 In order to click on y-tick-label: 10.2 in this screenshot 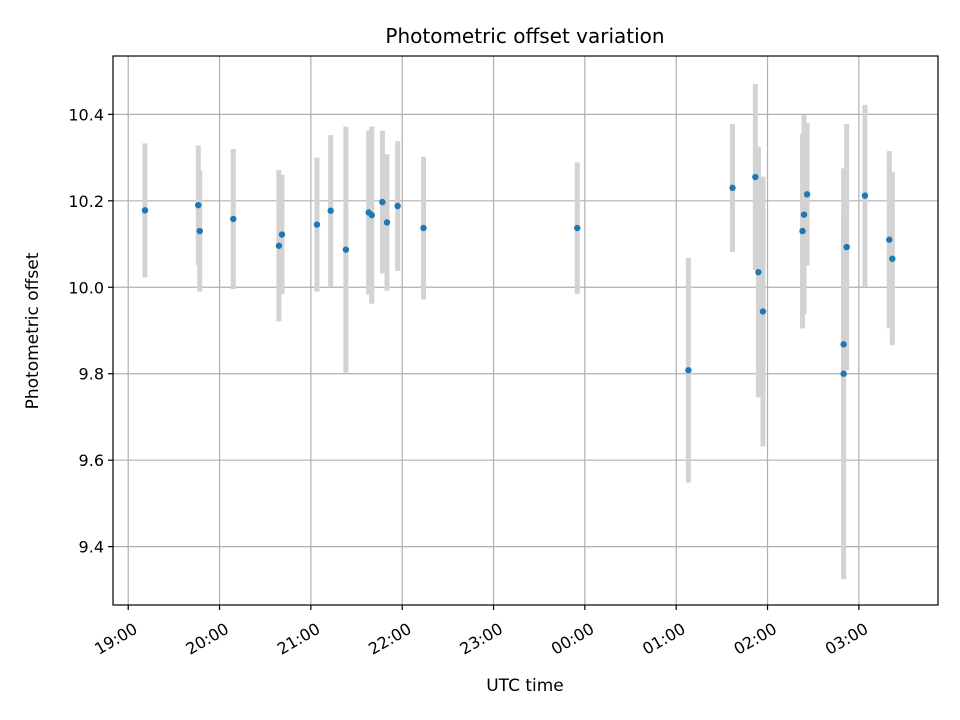, I will do `click(86, 201)`.